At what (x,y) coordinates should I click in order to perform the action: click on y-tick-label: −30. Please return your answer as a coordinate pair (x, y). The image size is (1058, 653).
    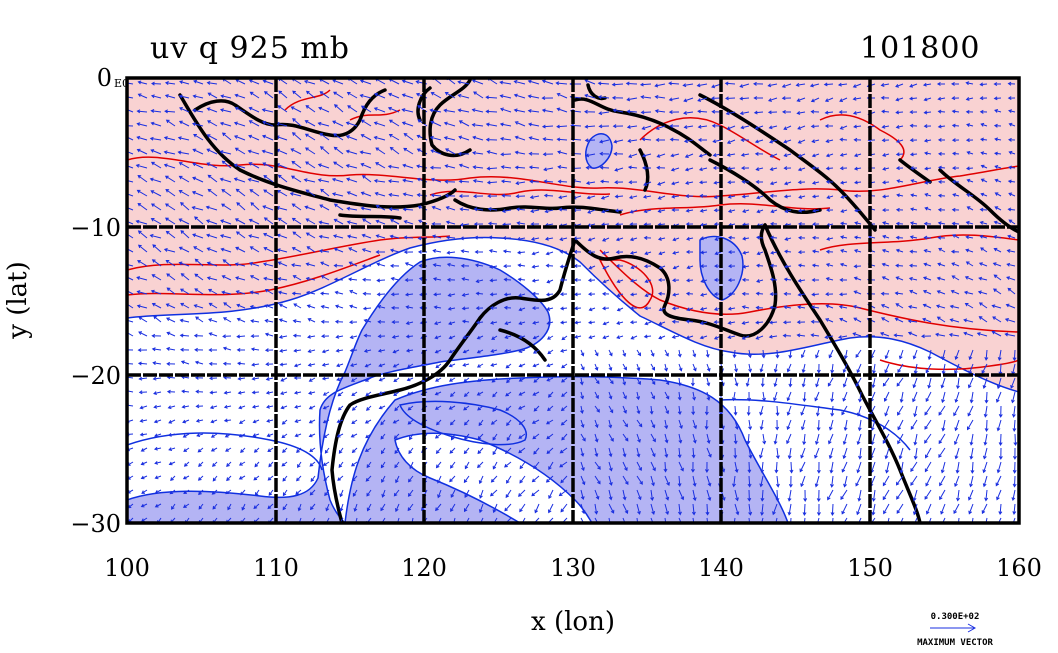
    Looking at the image, I should click on (95, 524).